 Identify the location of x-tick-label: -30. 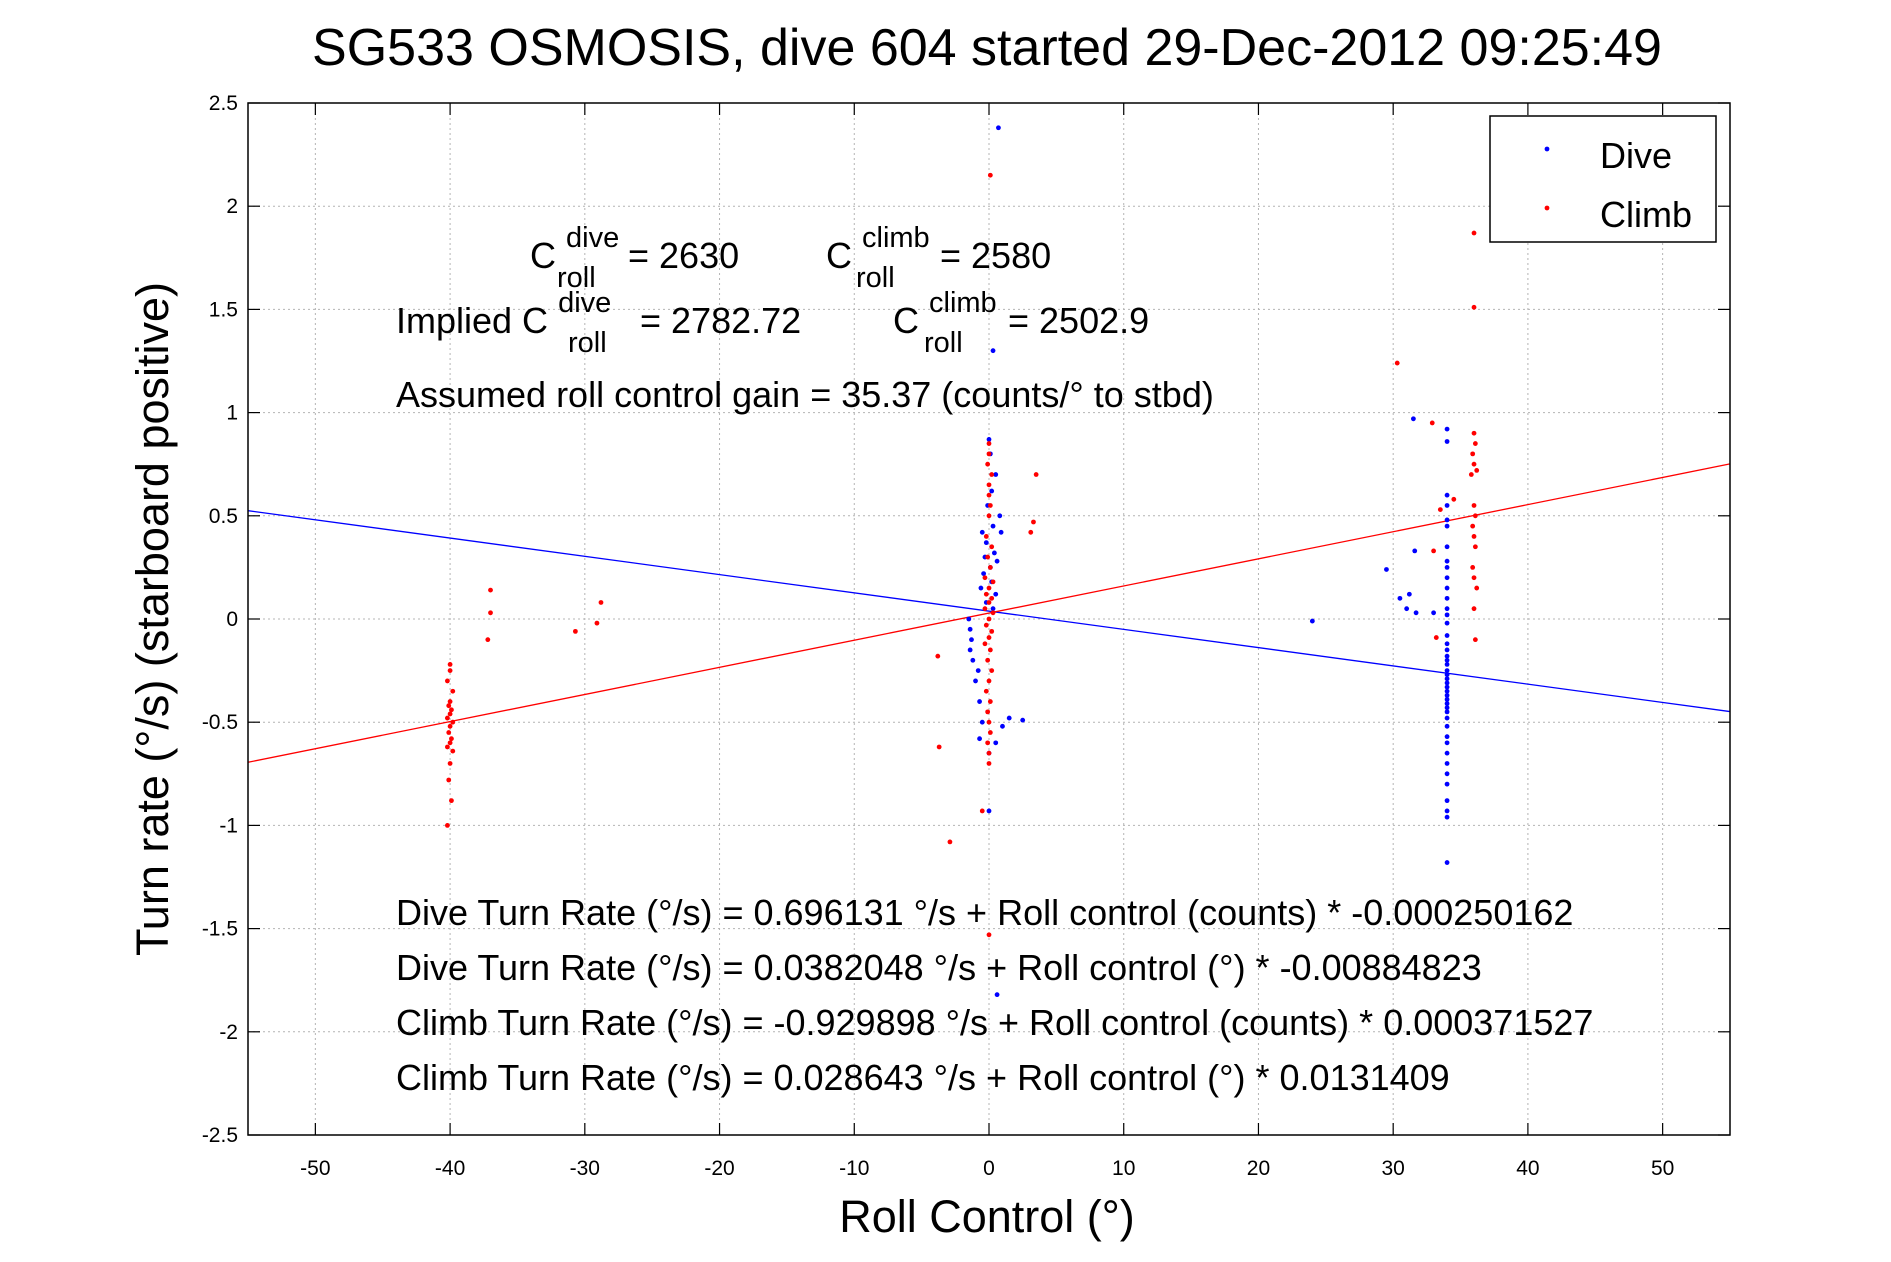
(585, 1168).